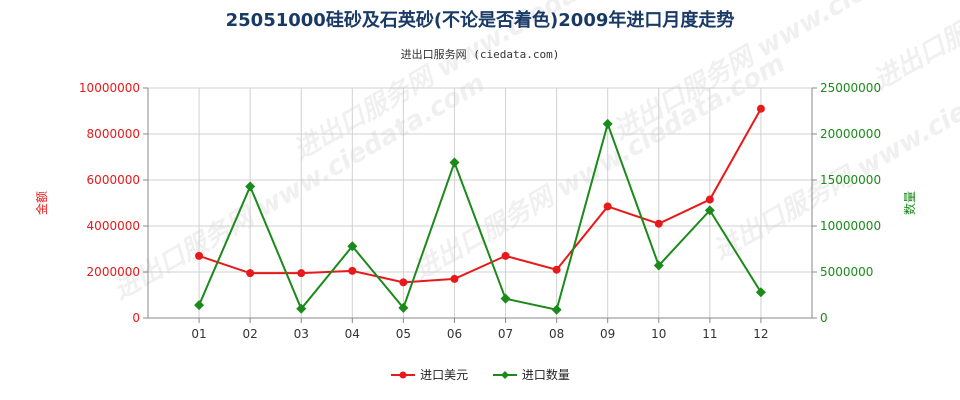  I want to click on y-right-tick-label: 15000000, so click(850, 180).